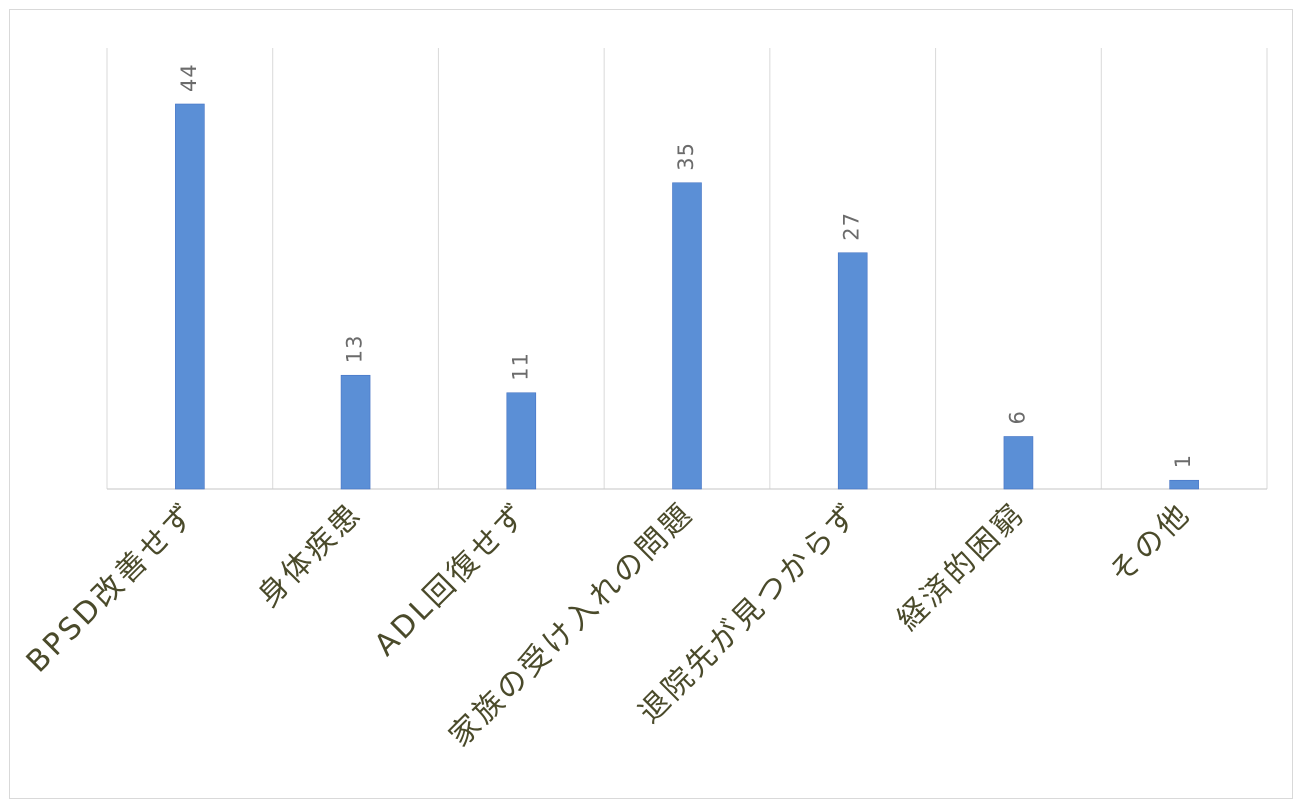  I want to click on data-label-1: 13, so click(355, 349).